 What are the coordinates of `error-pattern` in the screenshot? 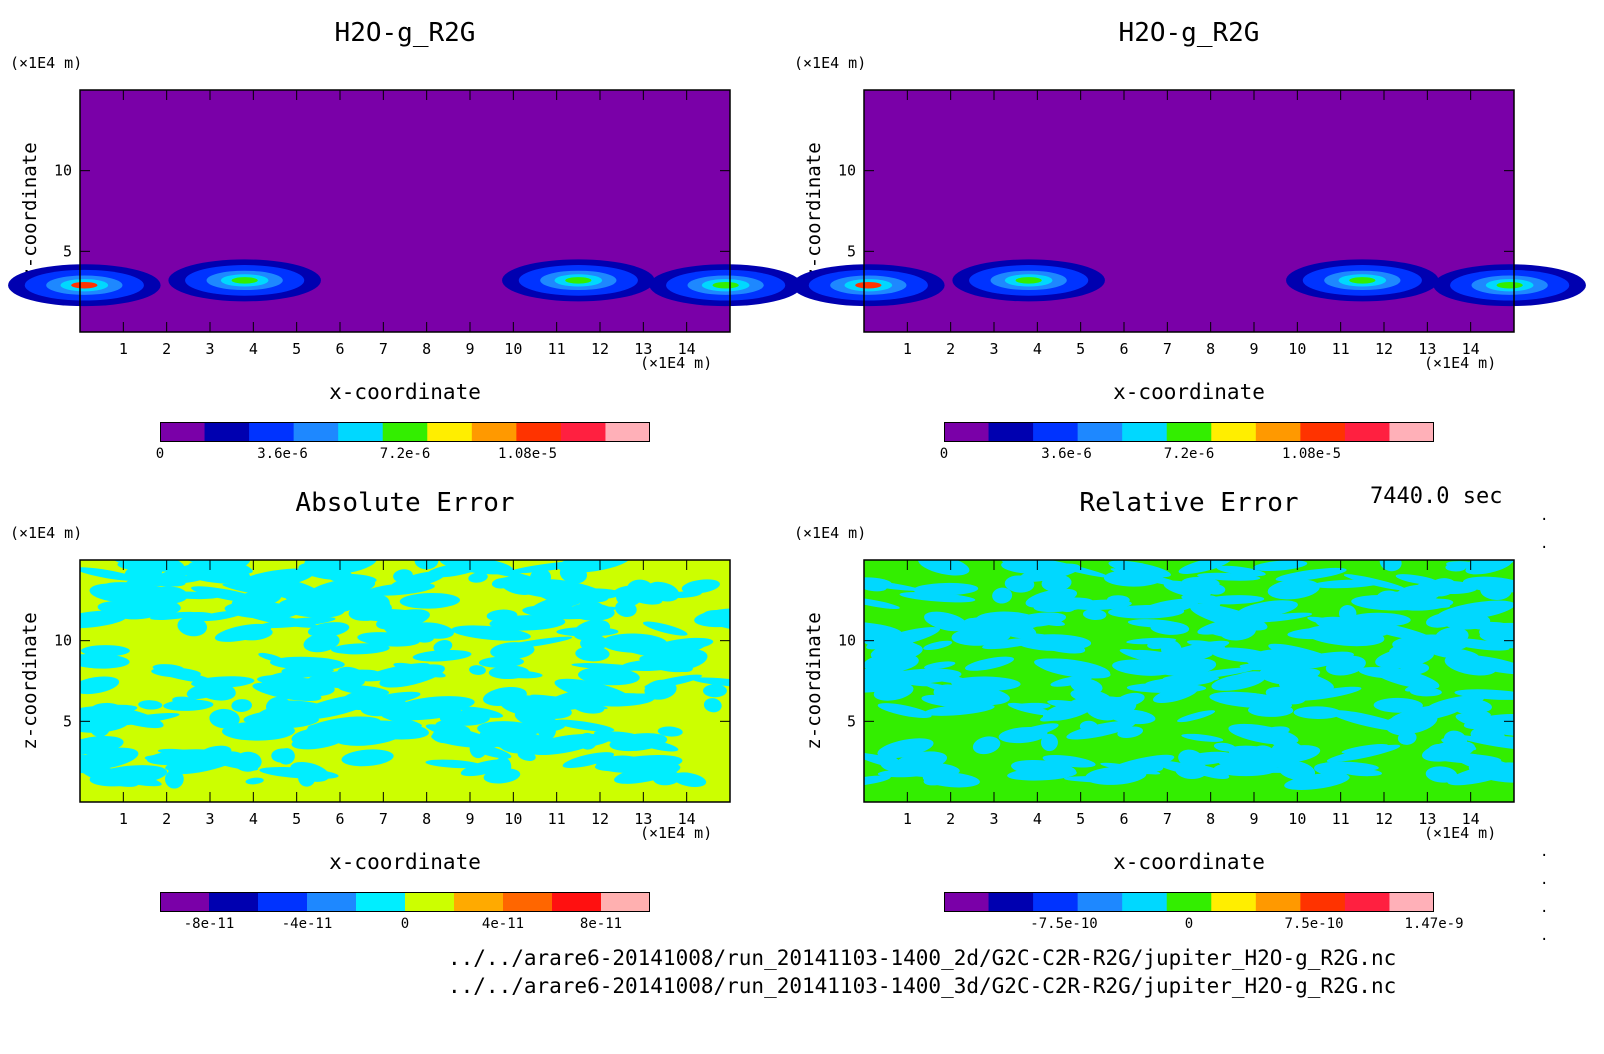 It's located at (405, 674).